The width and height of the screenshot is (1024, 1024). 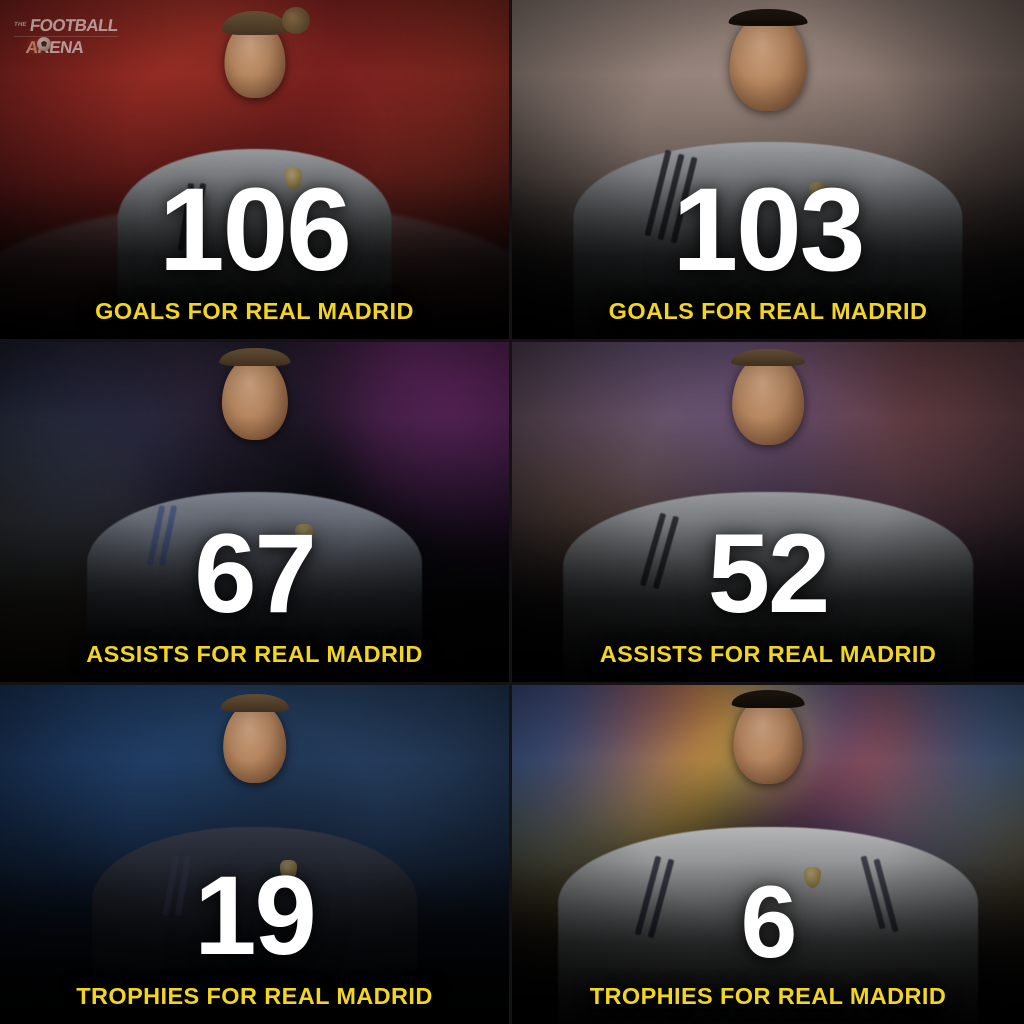 I want to click on flaming-football-icon, so click(x=44, y=44).